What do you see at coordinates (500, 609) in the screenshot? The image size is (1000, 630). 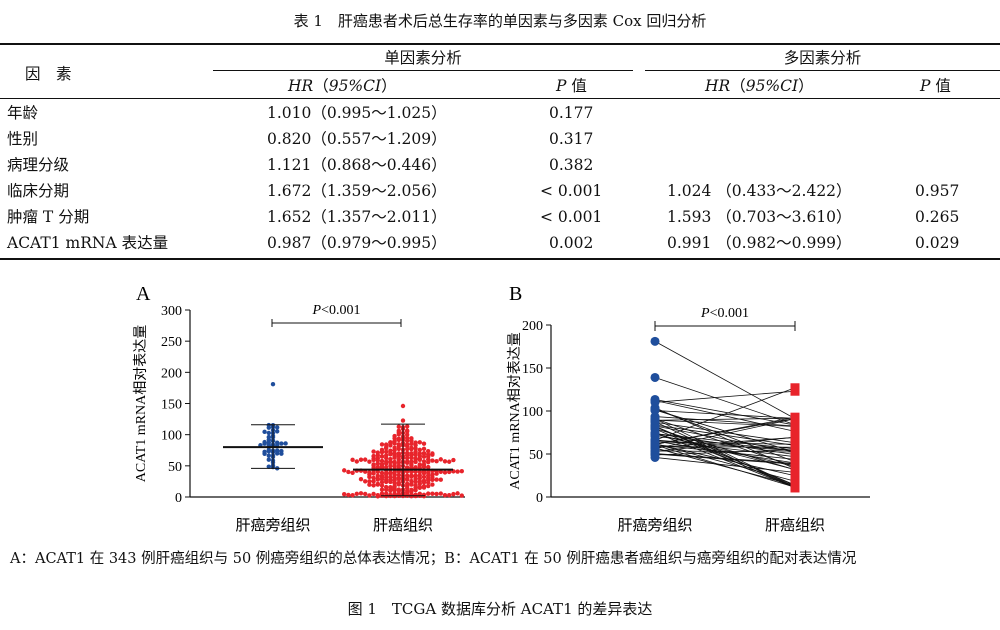 I see `figure-title: 图 1 TCGA 数据库分析 ACAT1 的差异表达` at bounding box center [500, 609].